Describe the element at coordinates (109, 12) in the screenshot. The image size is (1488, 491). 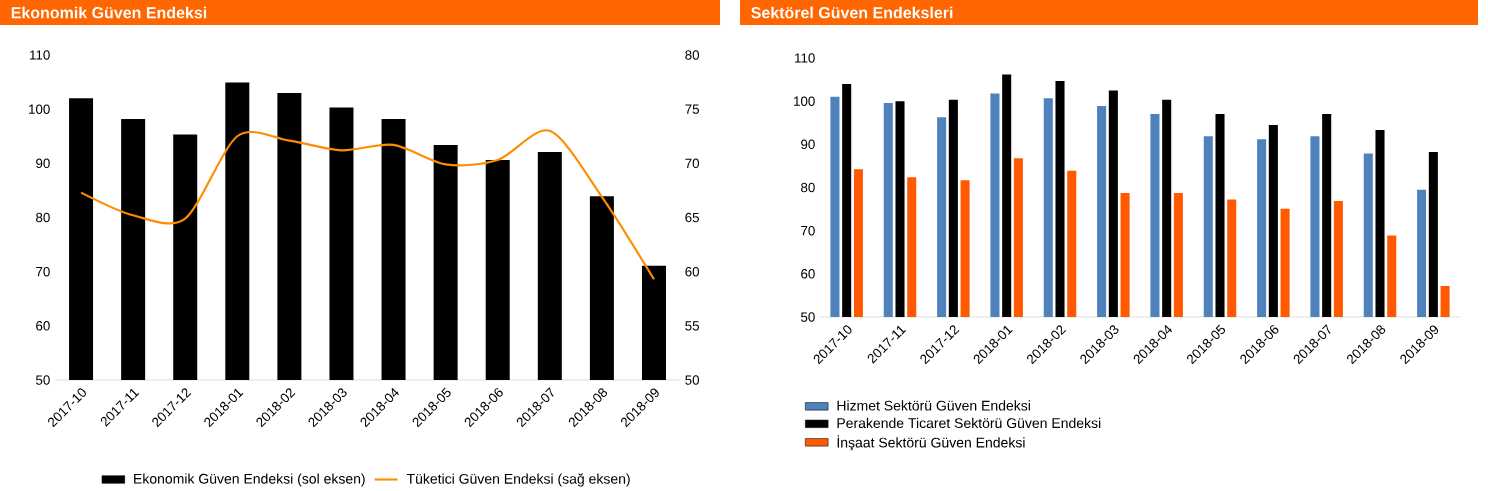
I see `chart-title: Ekonomik Güven Endeksi` at that location.